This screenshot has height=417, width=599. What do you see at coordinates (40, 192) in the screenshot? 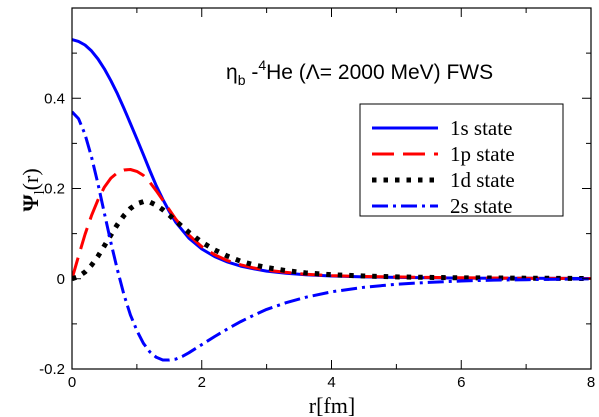
I see `y-axis-title-sub: l` at bounding box center [40, 192].